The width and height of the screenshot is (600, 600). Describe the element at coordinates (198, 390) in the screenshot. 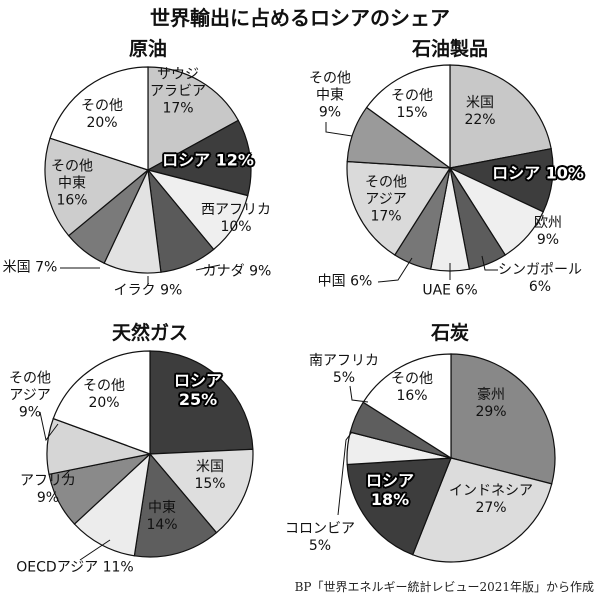

I see `data-label-natural-gas-0: ロシア 25%` at that location.